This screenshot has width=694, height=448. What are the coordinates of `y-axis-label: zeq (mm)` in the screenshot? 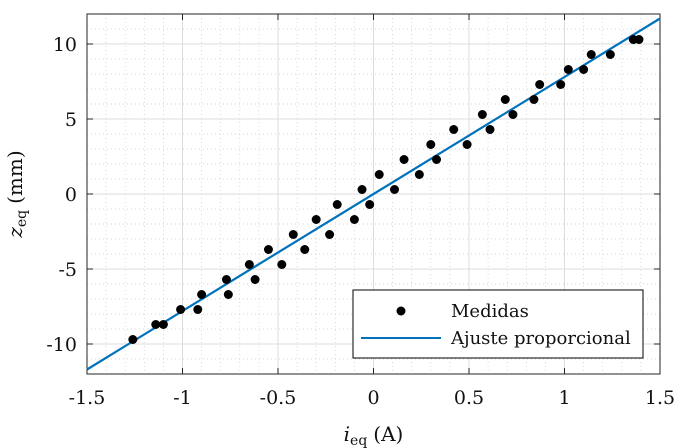 It's located at (16, 194).